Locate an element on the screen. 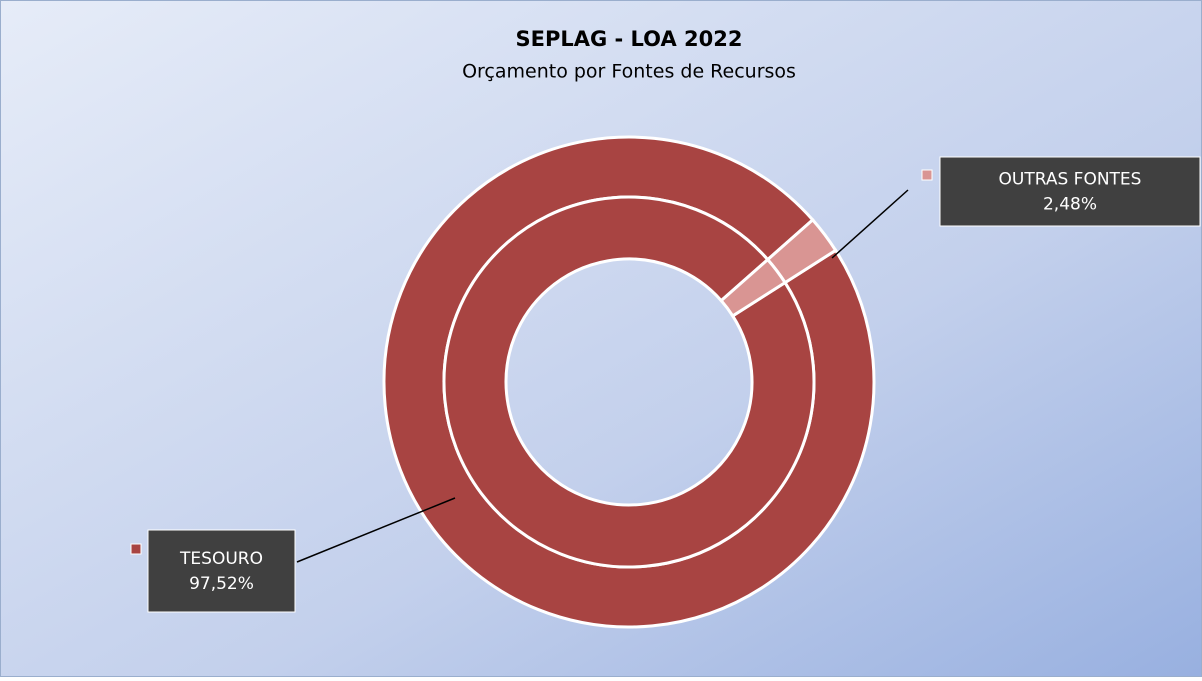 Image resolution: width=1202 pixels, height=681 pixels. chart-subtitle: Orçamento por Fontes de Recursos is located at coordinates (629, 72).